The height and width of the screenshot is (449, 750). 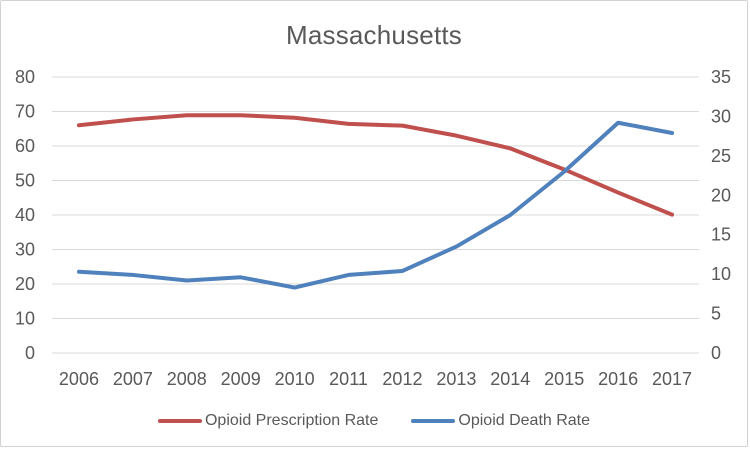 I want to click on death-rate-line-swatch, so click(x=433, y=421).